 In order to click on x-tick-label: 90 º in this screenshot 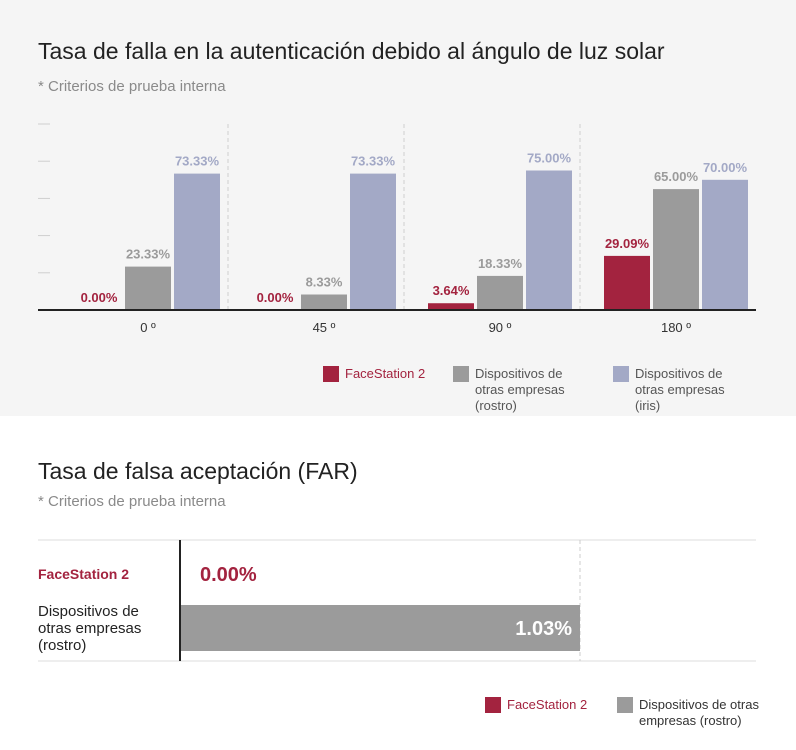, I will do `click(500, 327)`.